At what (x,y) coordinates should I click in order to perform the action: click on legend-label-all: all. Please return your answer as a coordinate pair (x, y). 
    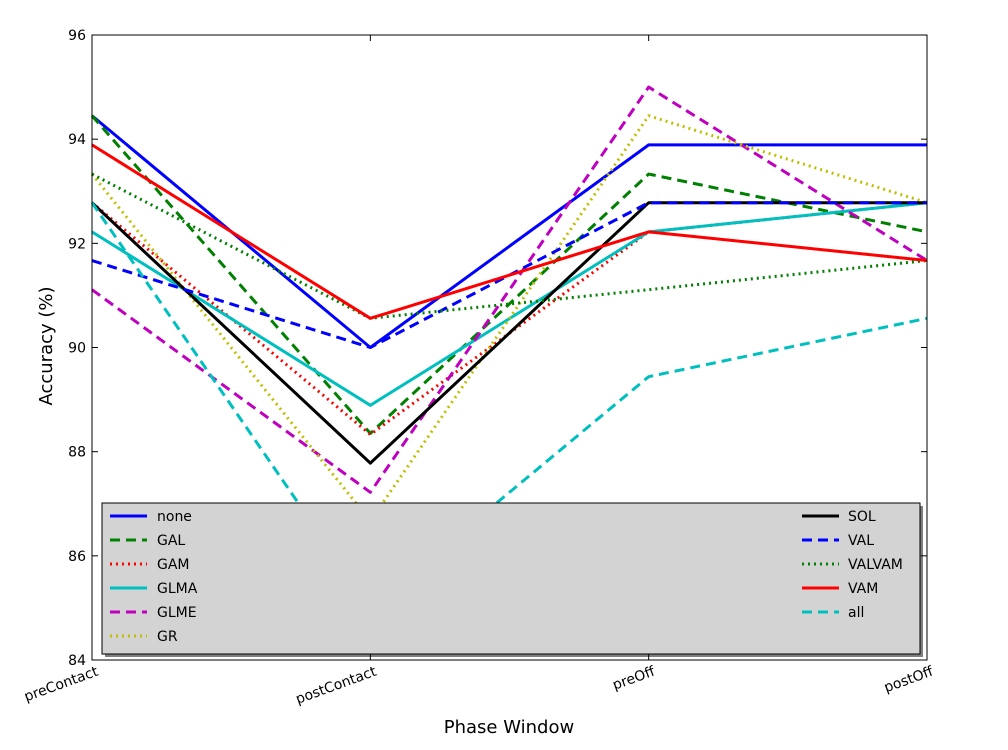
    Looking at the image, I should click on (856, 613).